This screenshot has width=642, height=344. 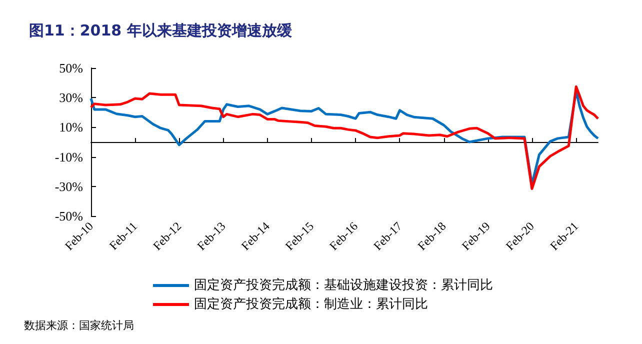 What do you see at coordinates (71, 68) in the screenshot?
I see `y-tick-label: 50%` at bounding box center [71, 68].